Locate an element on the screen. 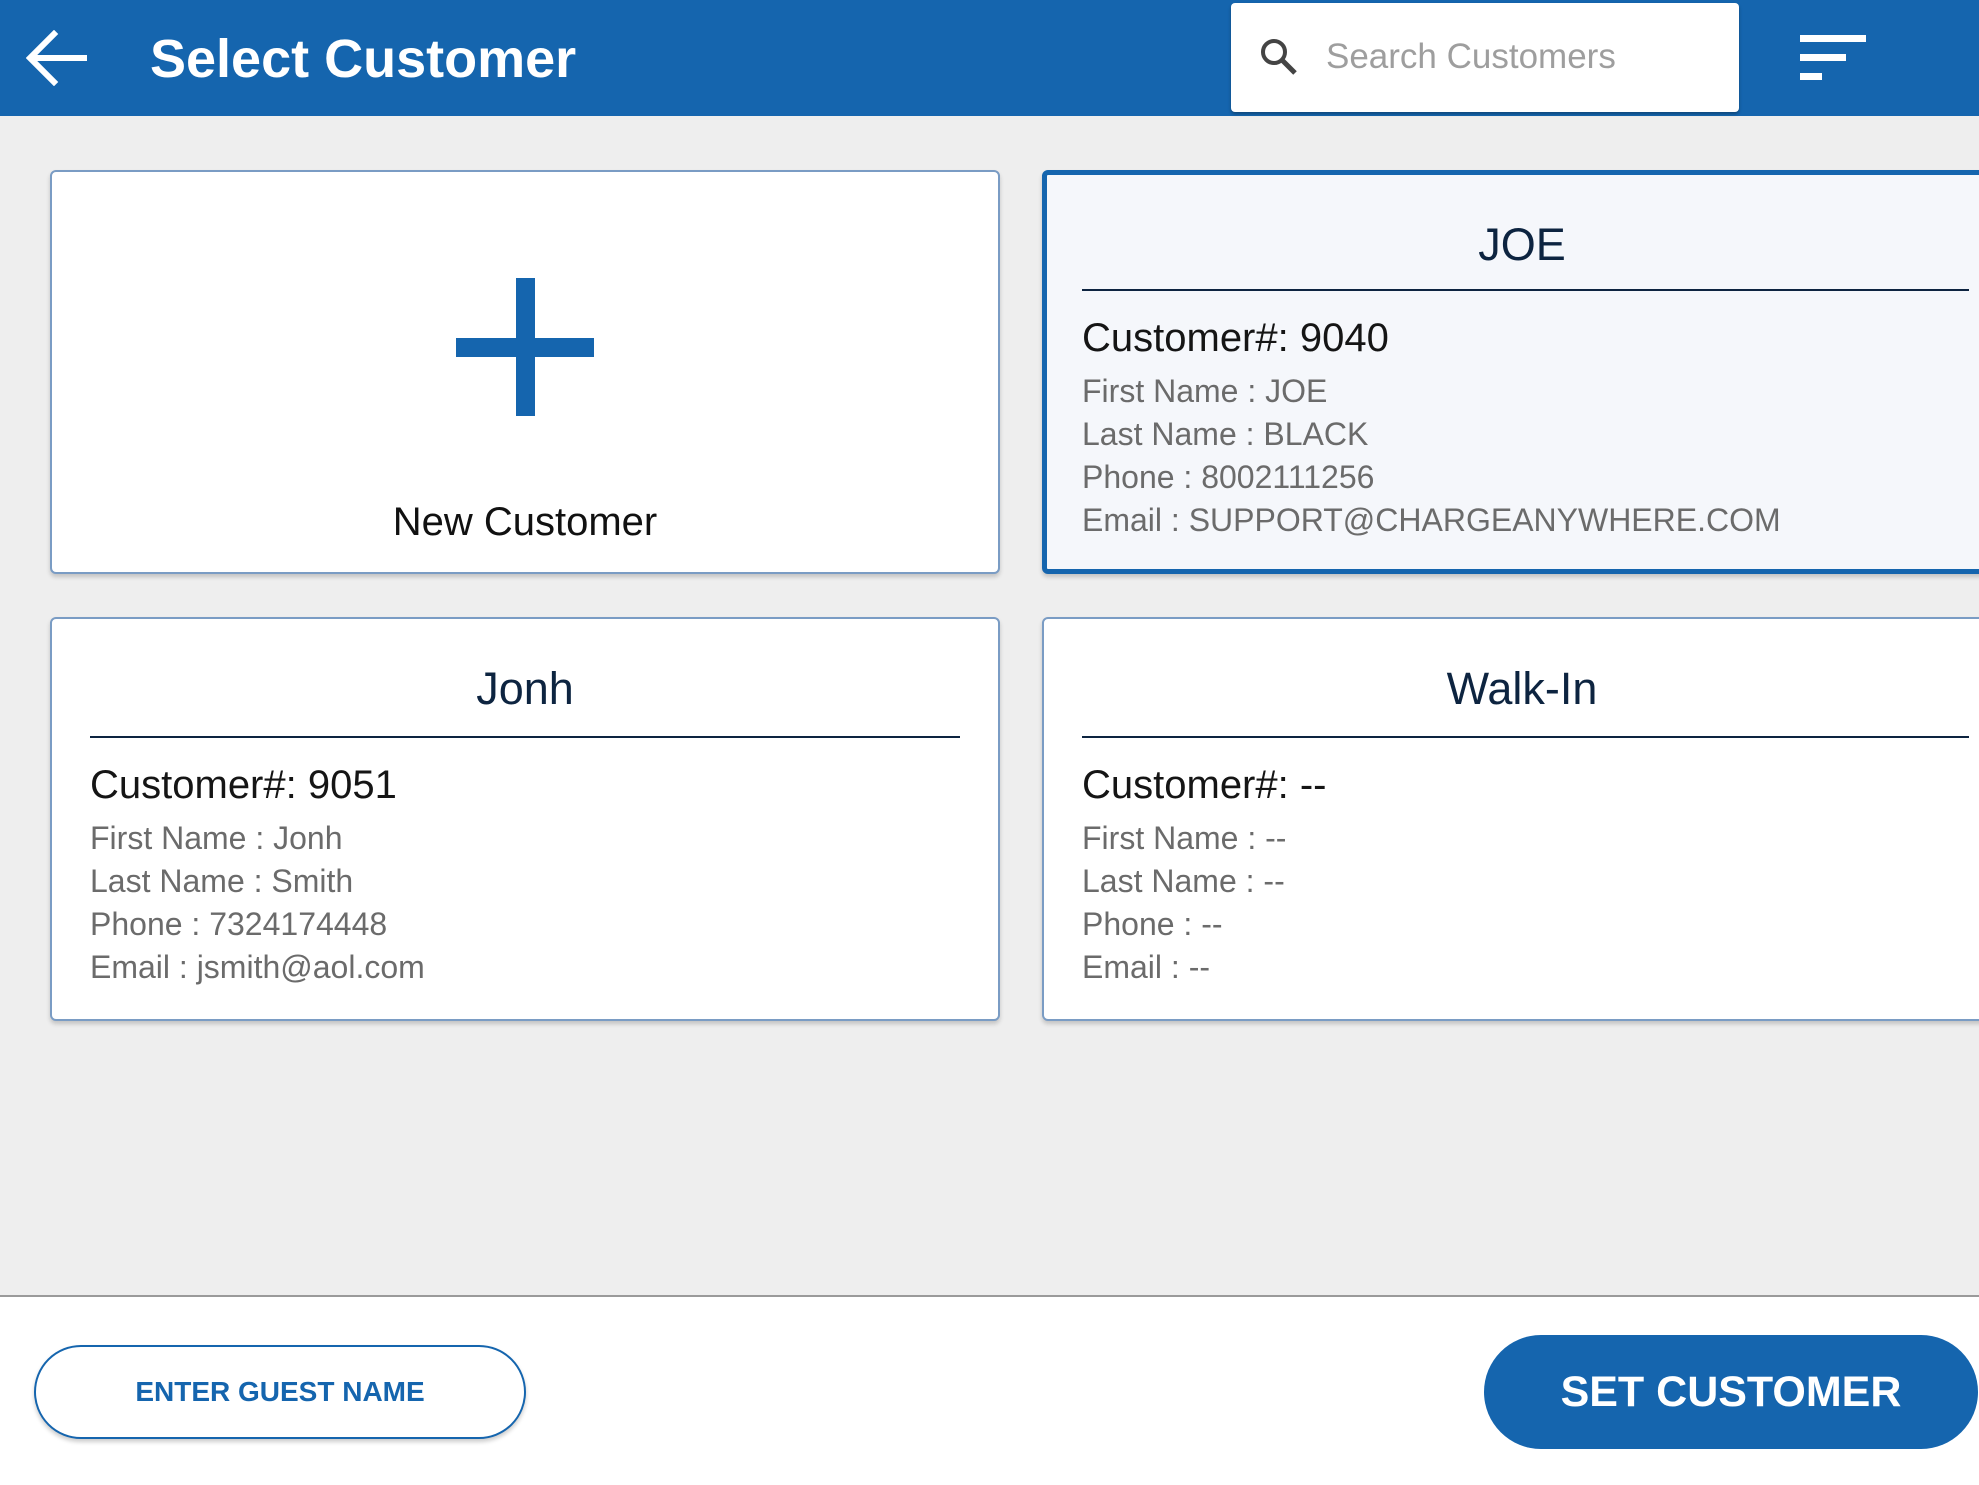  customer-number: Customer#: 9051 is located at coordinates (243, 785).